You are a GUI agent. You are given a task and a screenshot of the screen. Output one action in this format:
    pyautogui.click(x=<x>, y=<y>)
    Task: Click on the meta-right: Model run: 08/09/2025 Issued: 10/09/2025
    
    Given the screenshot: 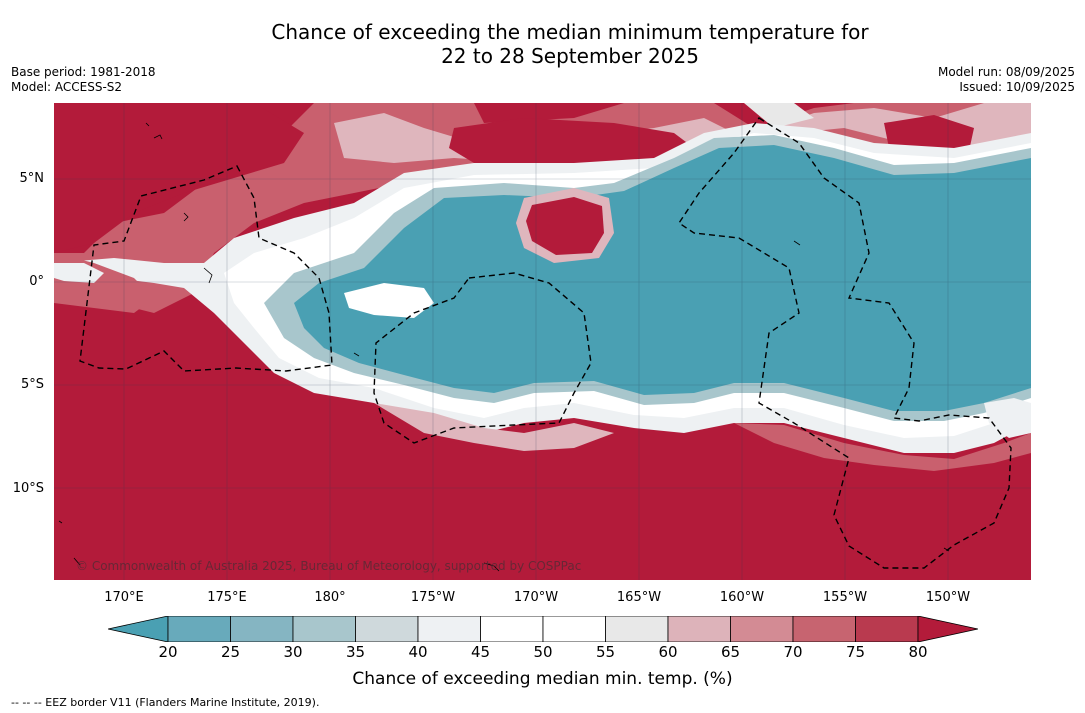 What is the action you would take?
    pyautogui.click(x=1006, y=80)
    